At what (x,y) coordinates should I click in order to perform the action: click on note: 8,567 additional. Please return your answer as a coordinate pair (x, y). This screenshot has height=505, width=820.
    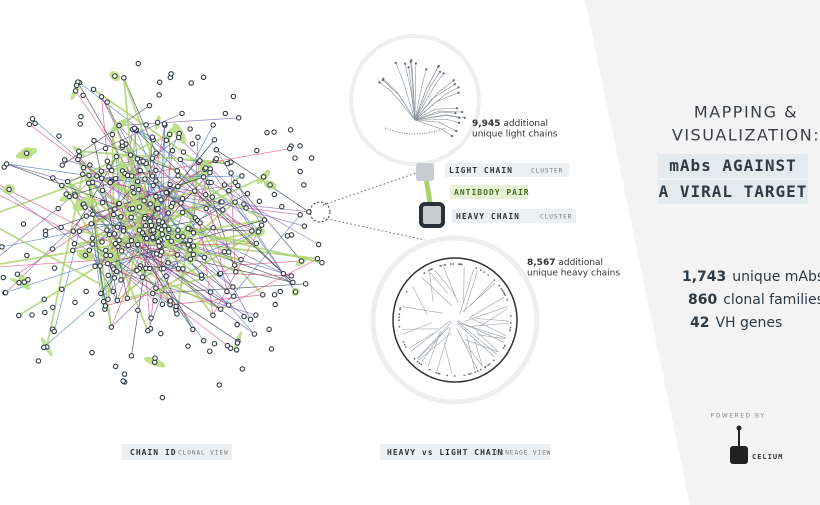
    Looking at the image, I should click on (565, 263).